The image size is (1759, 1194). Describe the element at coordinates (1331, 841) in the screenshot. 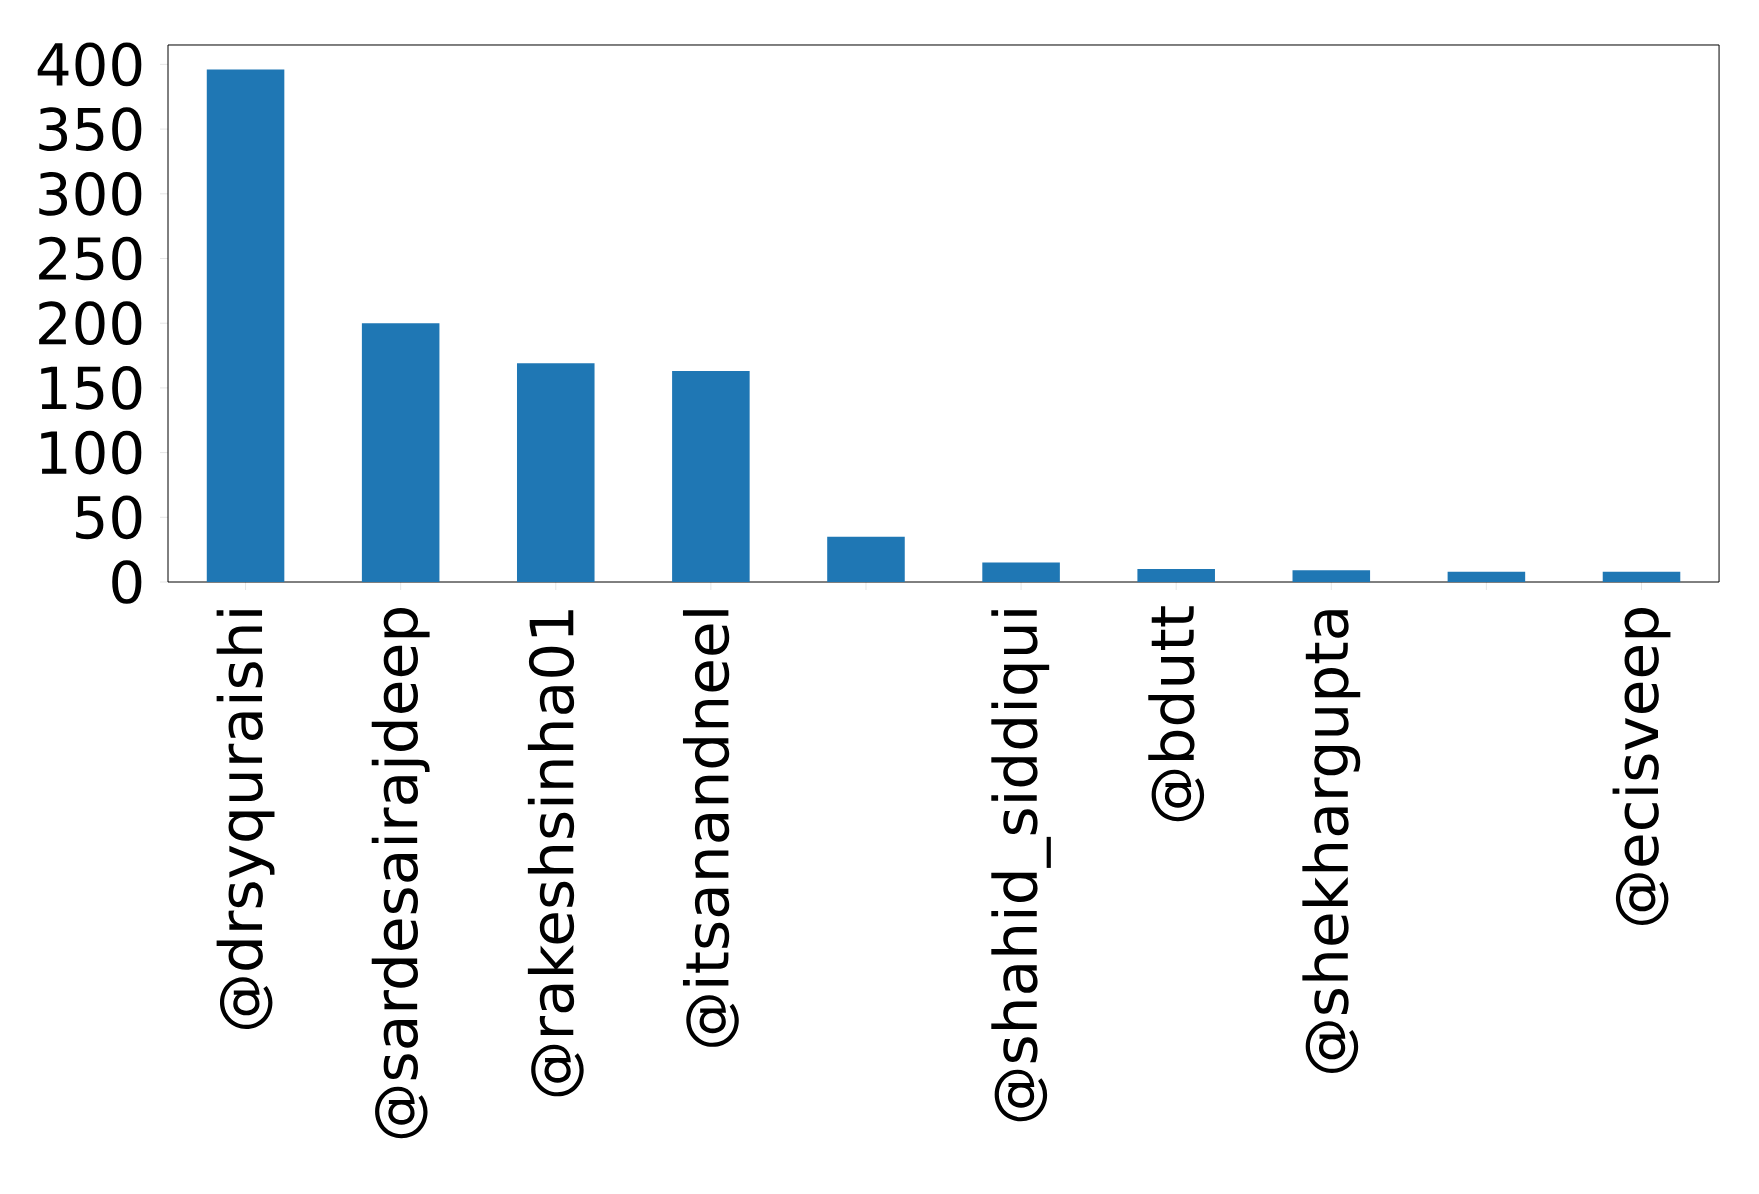

I see `x-tick-label: @shekhargupta` at that location.